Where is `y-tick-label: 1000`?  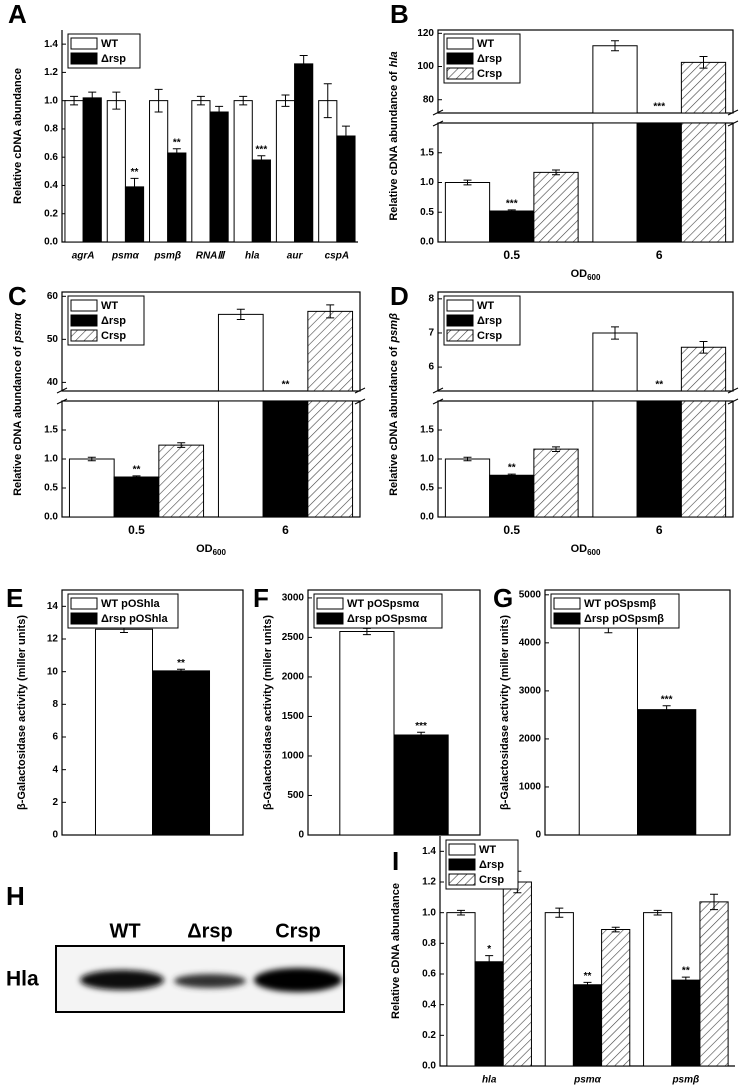 y-tick-label: 1000 is located at coordinates (530, 787).